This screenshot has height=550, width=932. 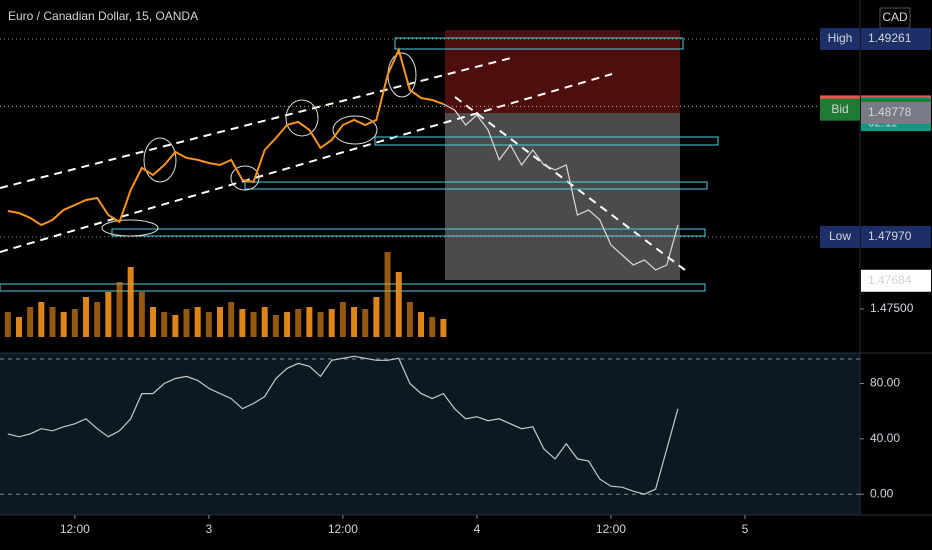 I want to click on currency: CAD, so click(x=895, y=17).